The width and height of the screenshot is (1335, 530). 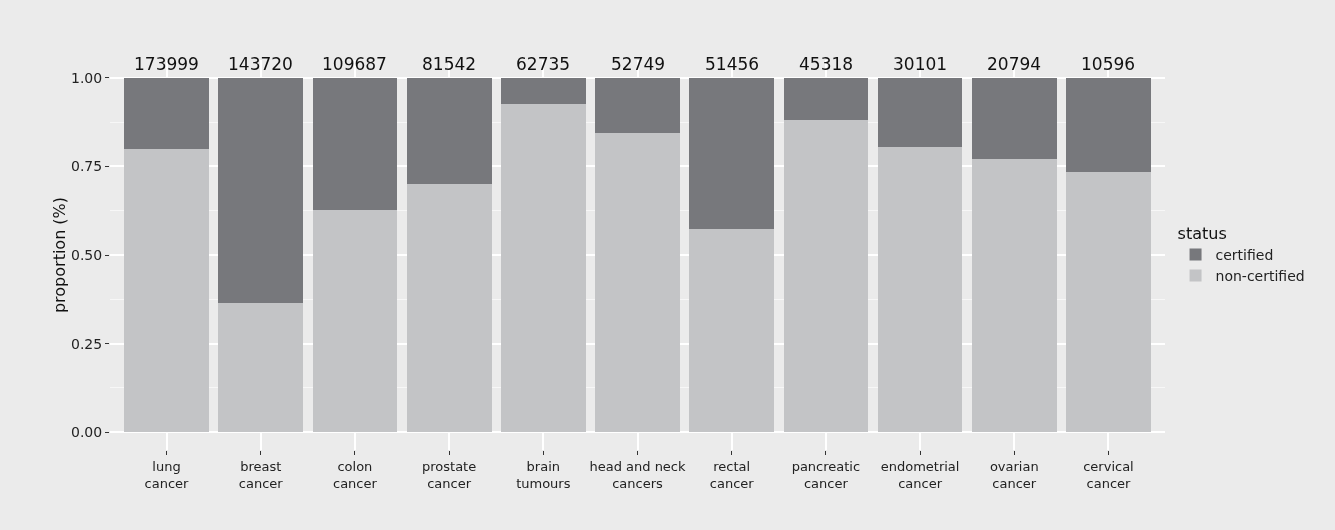 What do you see at coordinates (87, 432) in the screenshot?
I see `y-tick-label: 0.00` at bounding box center [87, 432].